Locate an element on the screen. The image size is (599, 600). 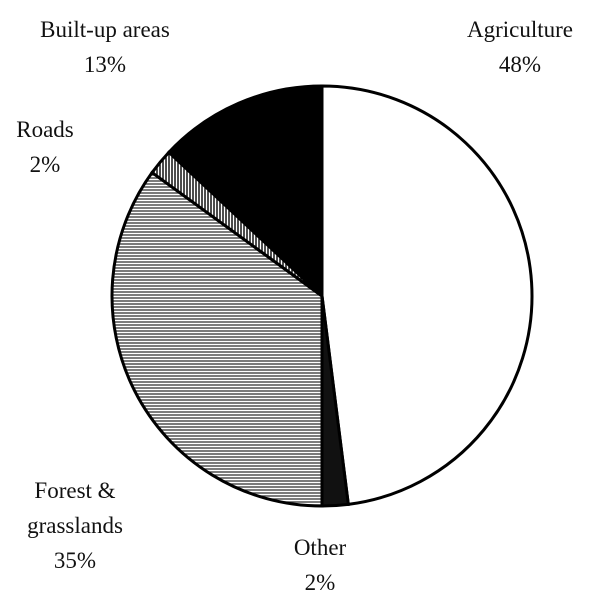
value-label: 13% is located at coordinates (105, 64).